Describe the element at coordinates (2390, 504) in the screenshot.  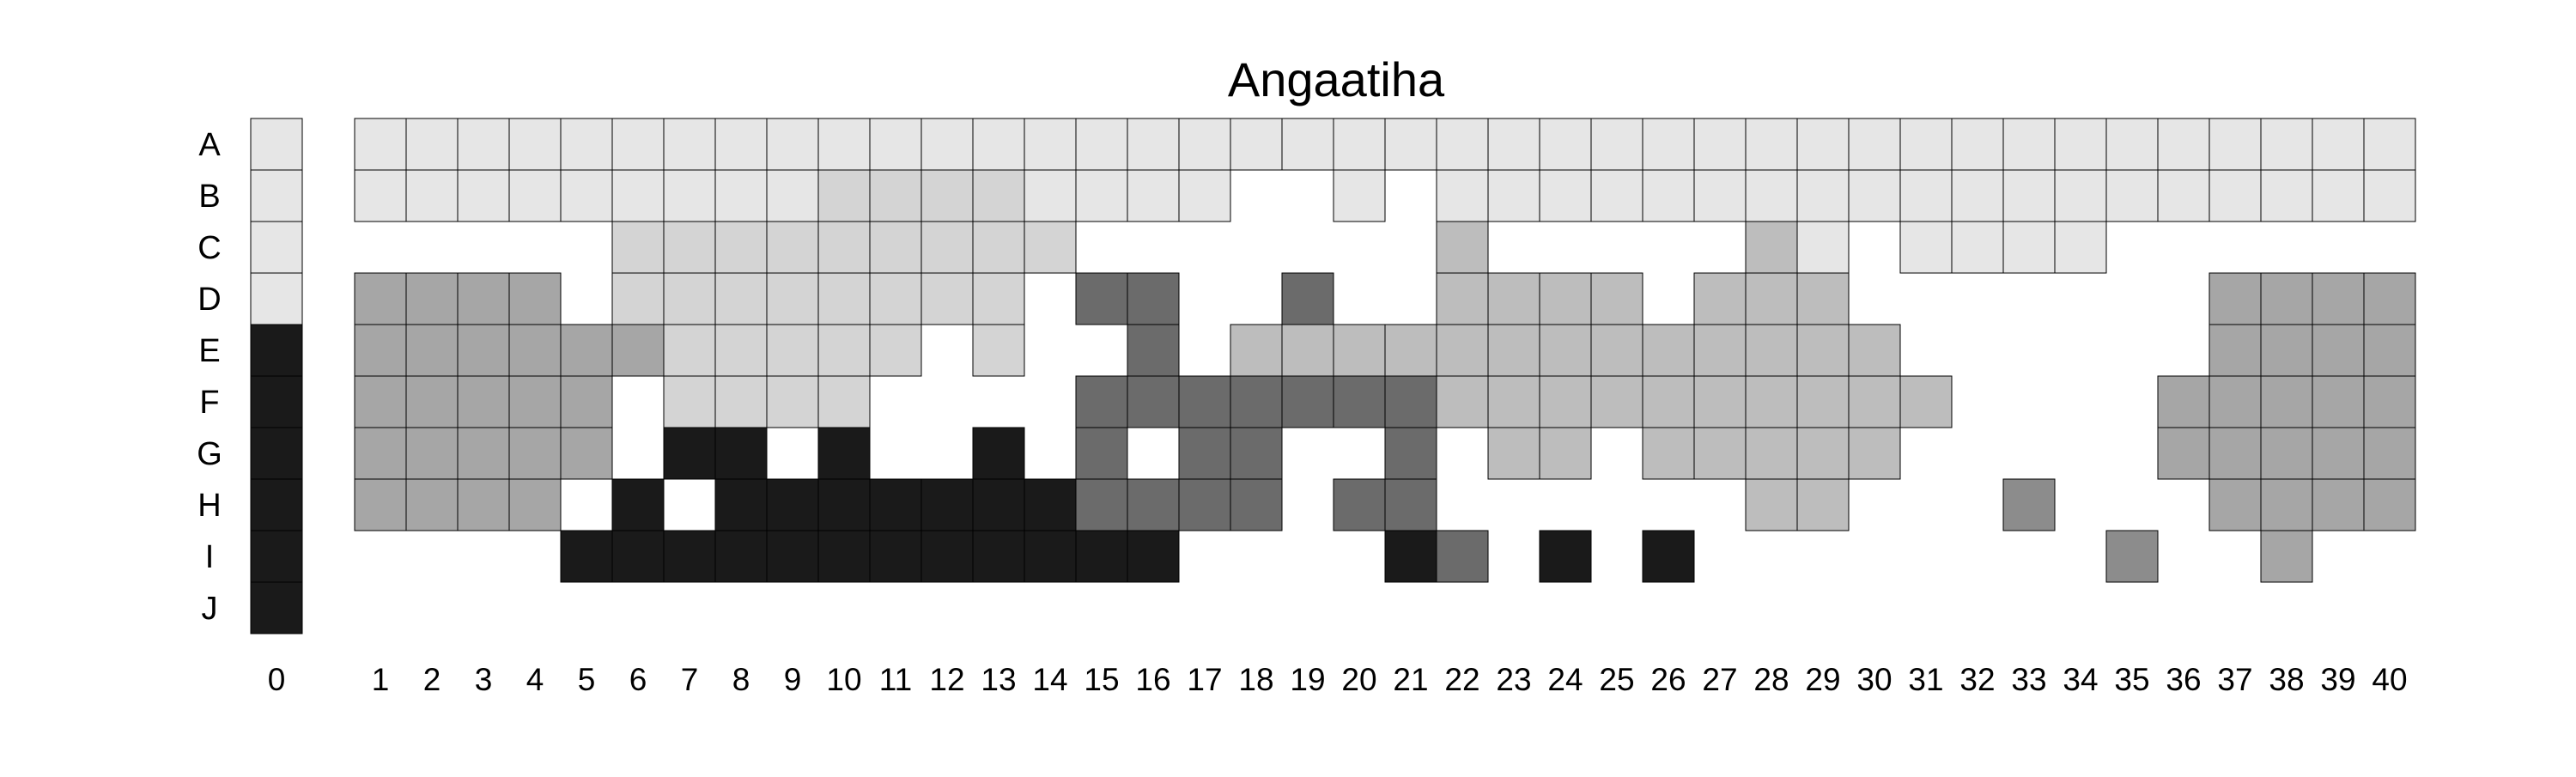
I see `cell-40-H` at that location.